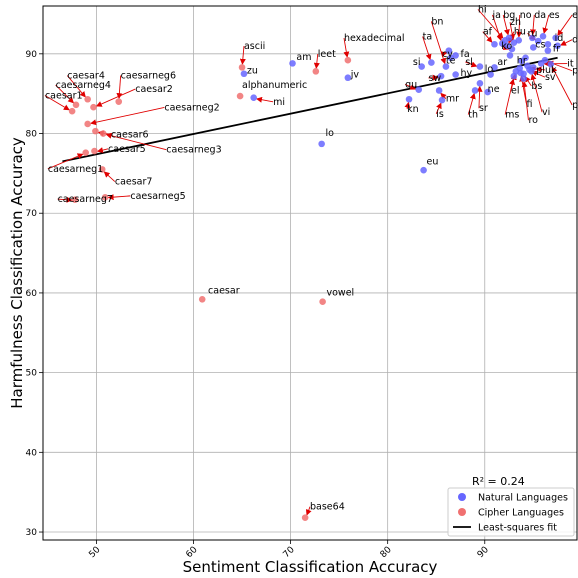  I want to click on point-label: caesarneg7, so click(85, 199).